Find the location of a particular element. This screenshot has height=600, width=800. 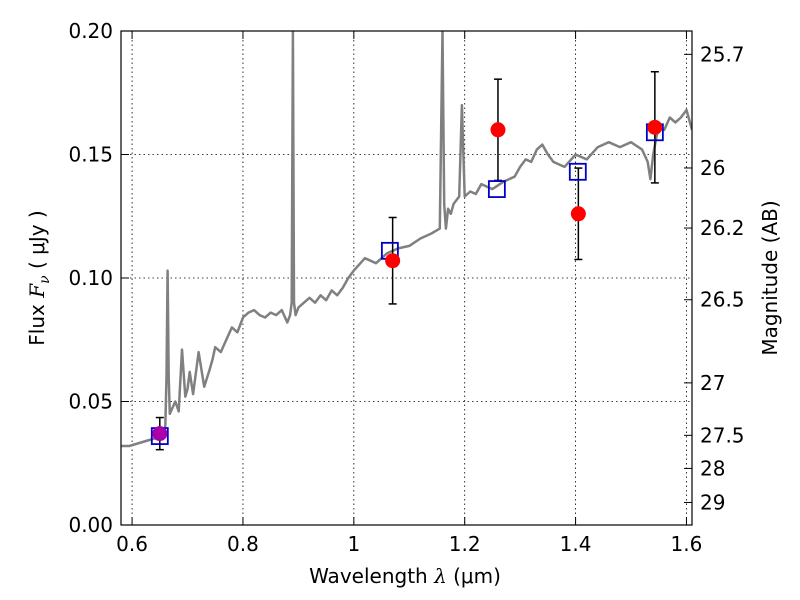

y2-axis-label: Magnitude (AB) is located at coordinates (770, 277).